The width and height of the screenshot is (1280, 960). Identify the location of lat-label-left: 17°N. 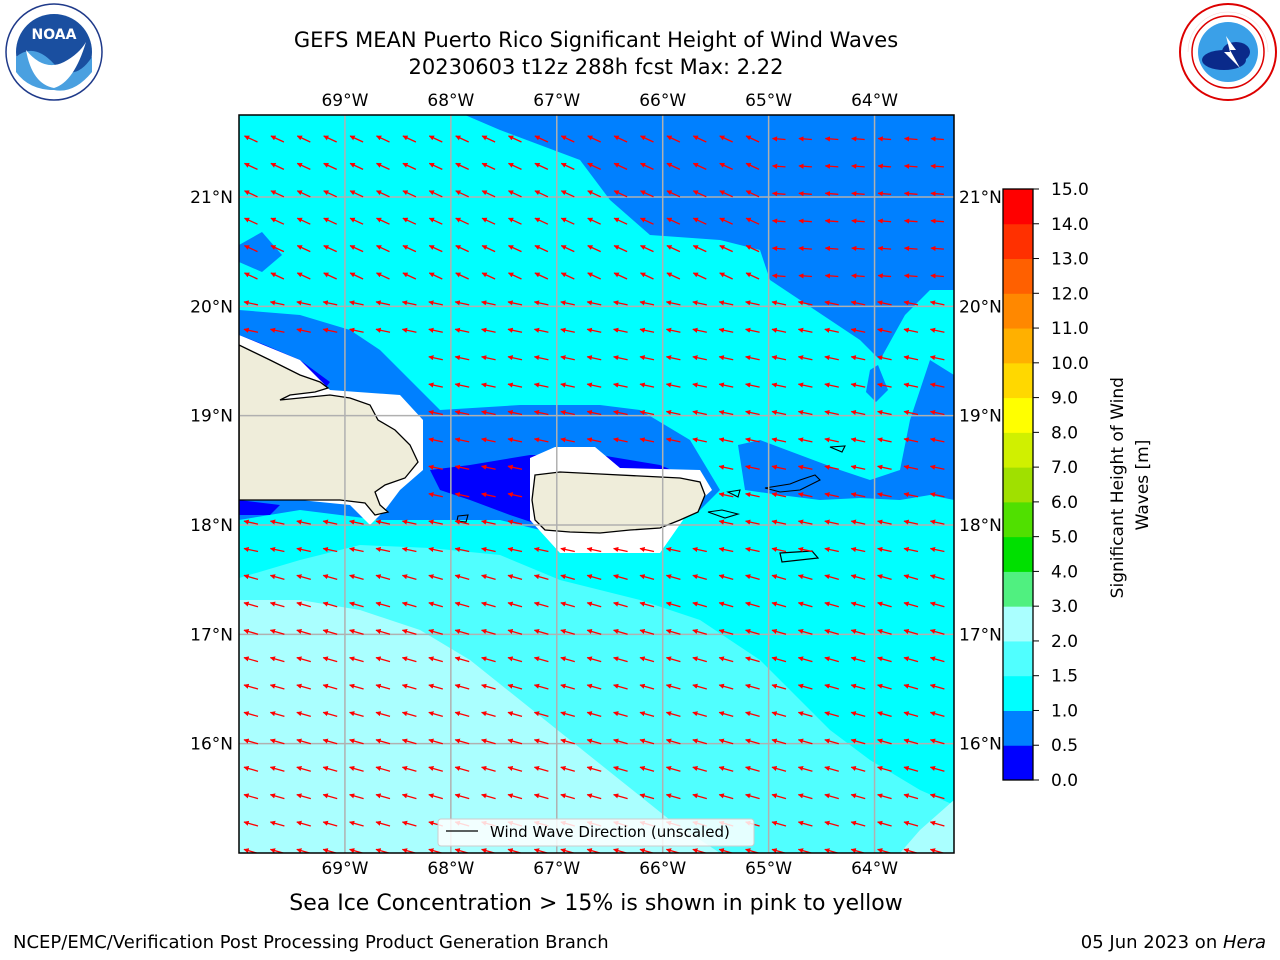
(211, 635).